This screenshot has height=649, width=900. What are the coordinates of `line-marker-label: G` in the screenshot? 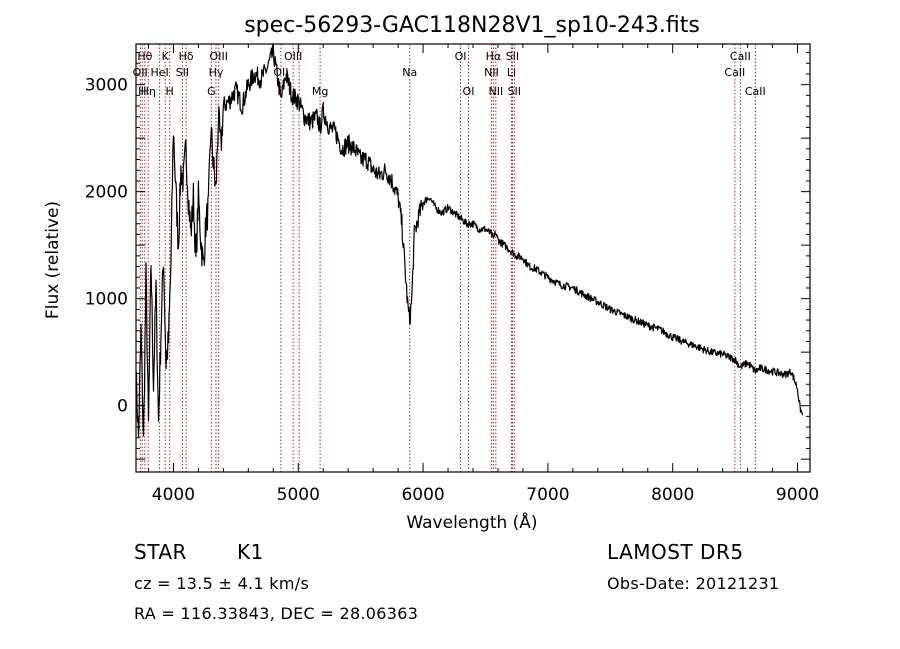 It's located at (211, 91).